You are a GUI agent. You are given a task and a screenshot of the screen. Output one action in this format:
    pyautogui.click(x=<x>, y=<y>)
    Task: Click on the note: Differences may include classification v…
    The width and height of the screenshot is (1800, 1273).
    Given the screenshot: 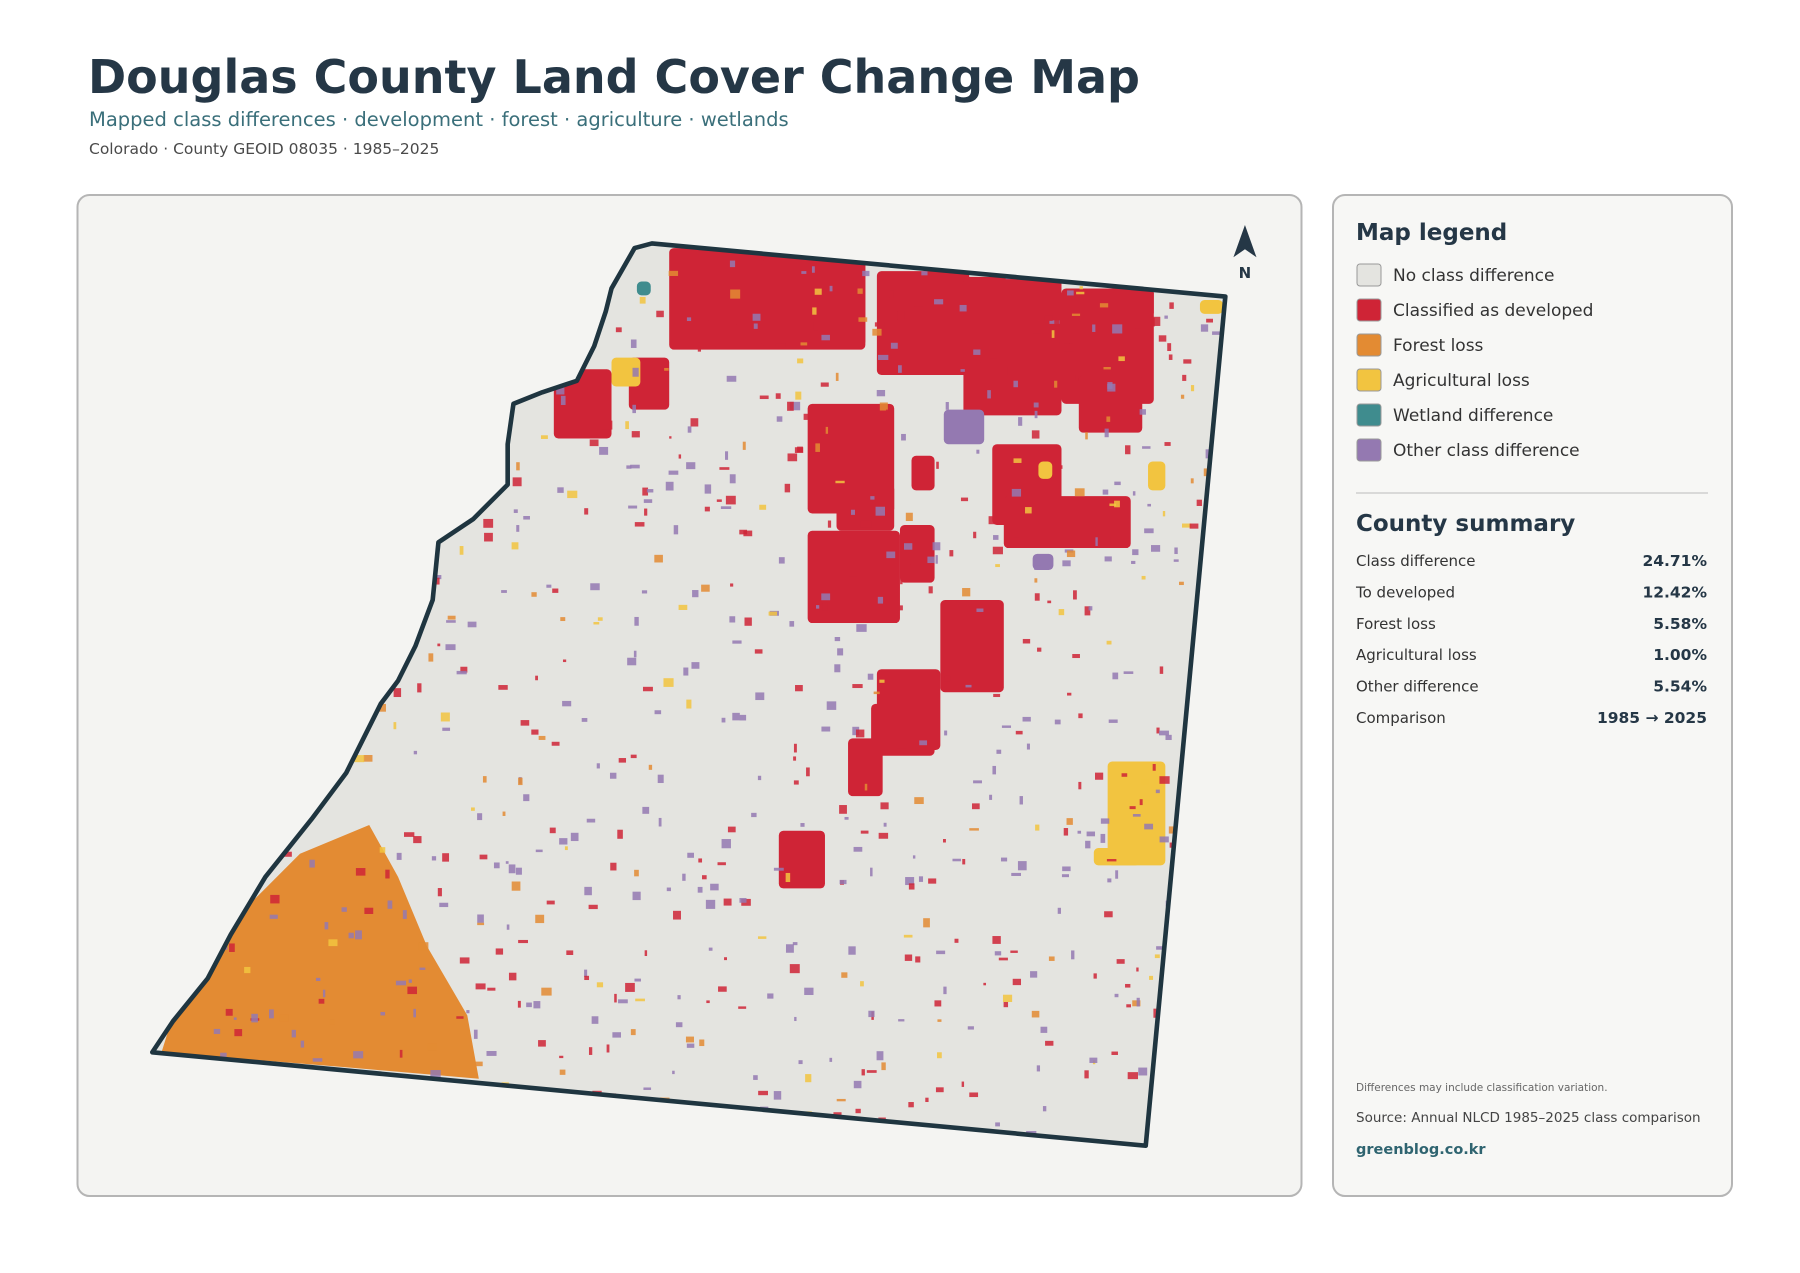 What is the action you would take?
    pyautogui.click(x=1482, y=1088)
    